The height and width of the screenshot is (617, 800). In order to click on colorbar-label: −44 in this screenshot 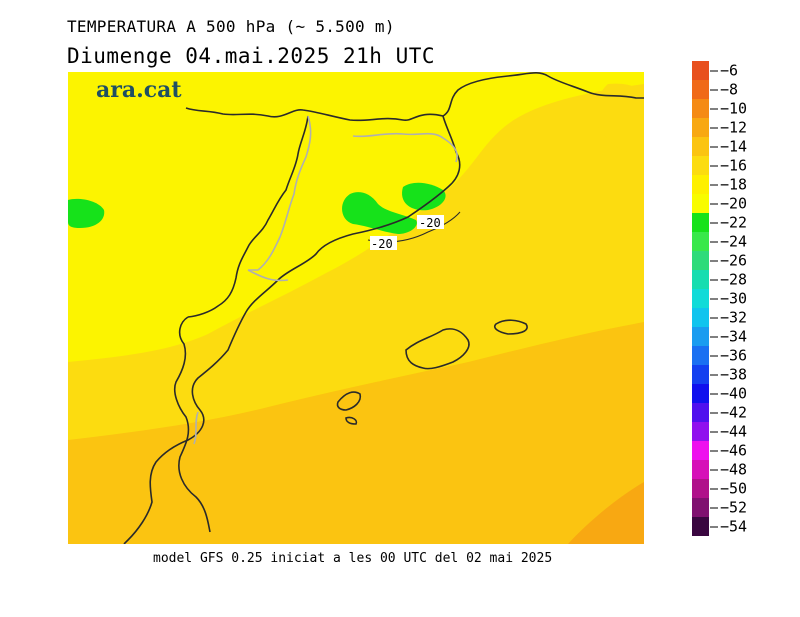, I will do `click(728, 431)`.